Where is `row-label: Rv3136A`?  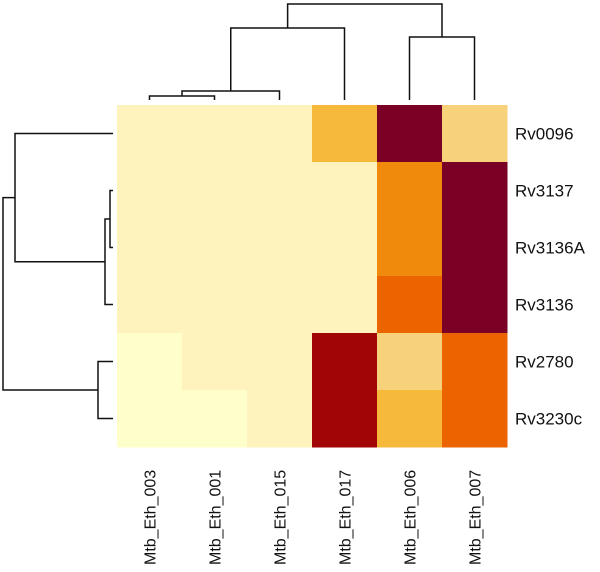 row-label: Rv3136A is located at coordinates (550, 248).